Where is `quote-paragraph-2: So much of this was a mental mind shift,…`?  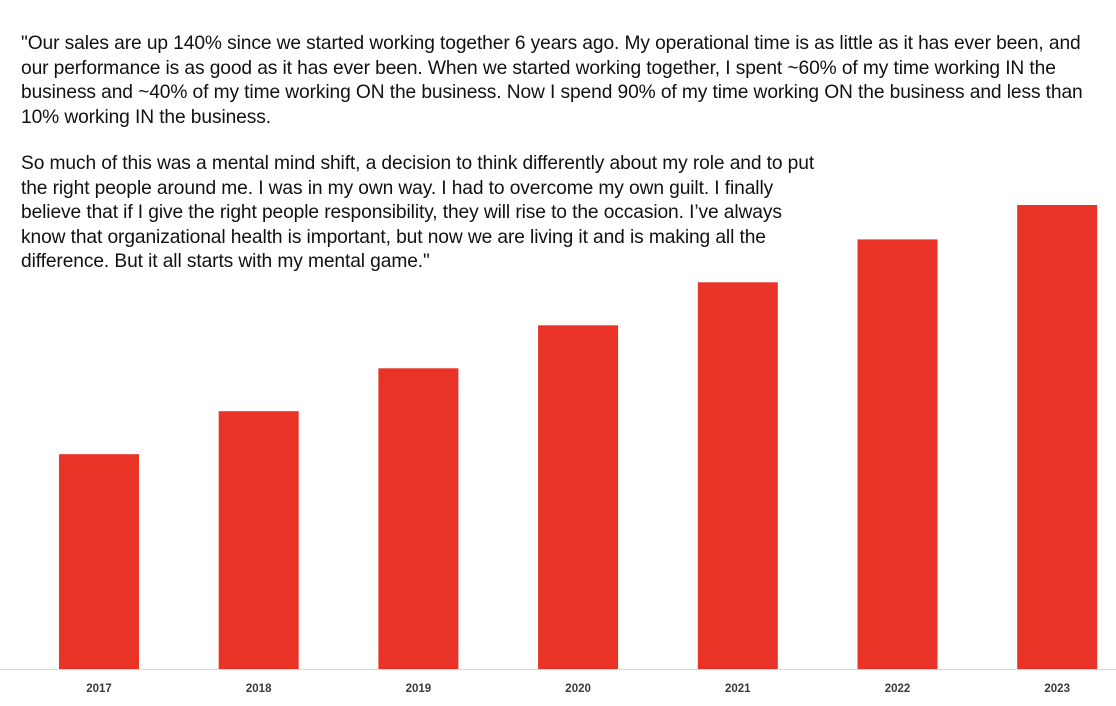 quote-paragraph-2: So much of this was a mental mind shift,… is located at coordinates (418, 212).